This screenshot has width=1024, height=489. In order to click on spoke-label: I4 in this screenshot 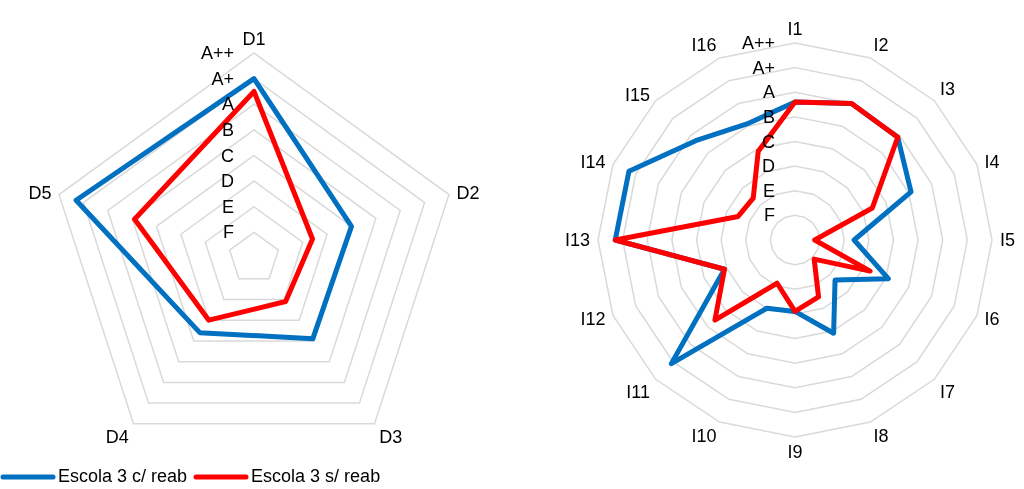, I will do `click(992, 161)`.